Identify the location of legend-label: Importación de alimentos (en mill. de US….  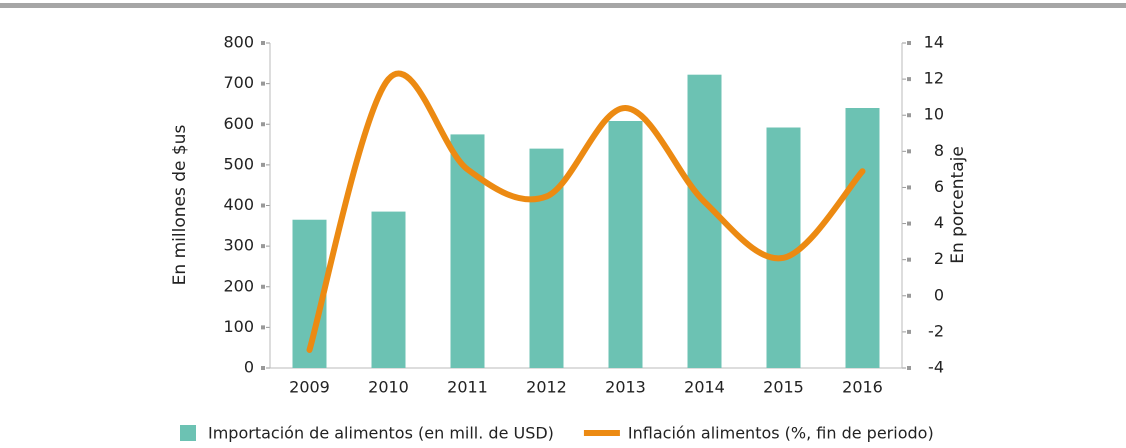
(381, 433).